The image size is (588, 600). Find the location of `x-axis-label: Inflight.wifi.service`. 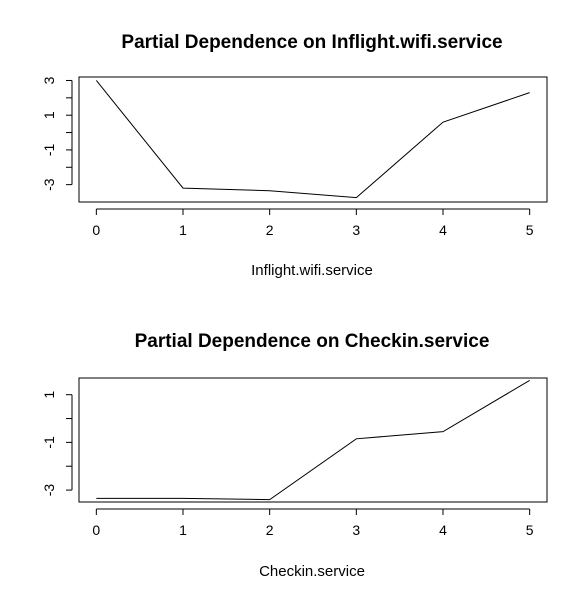

x-axis-label: Inflight.wifi.service is located at coordinates (312, 270).